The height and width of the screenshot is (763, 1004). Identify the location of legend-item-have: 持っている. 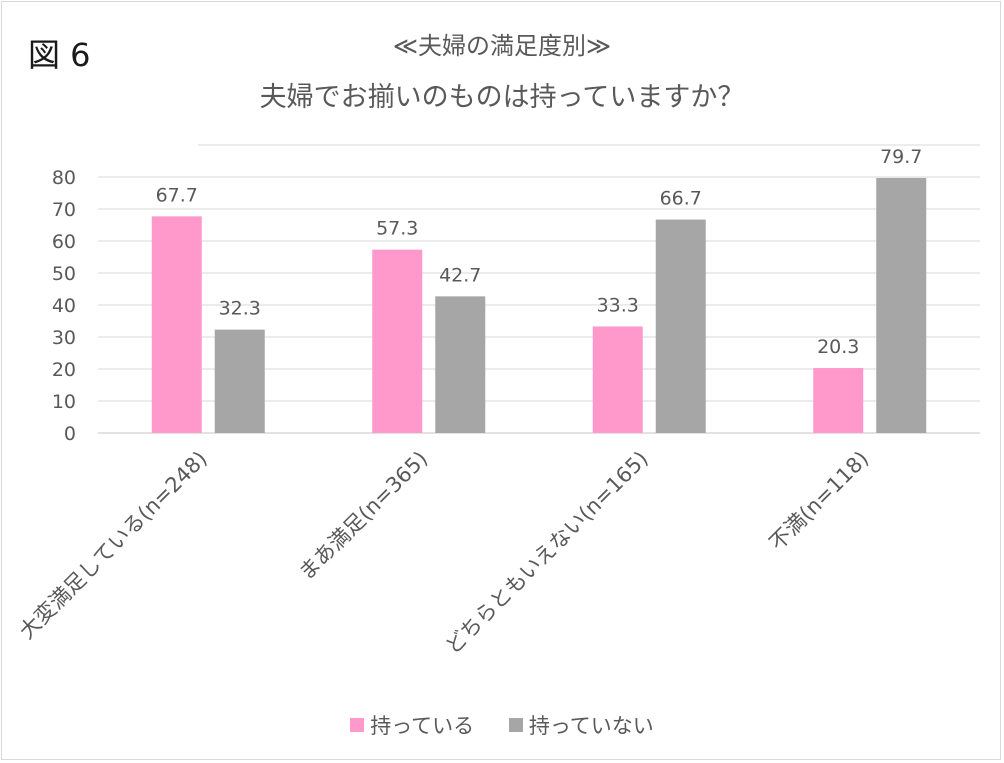
(412, 725).